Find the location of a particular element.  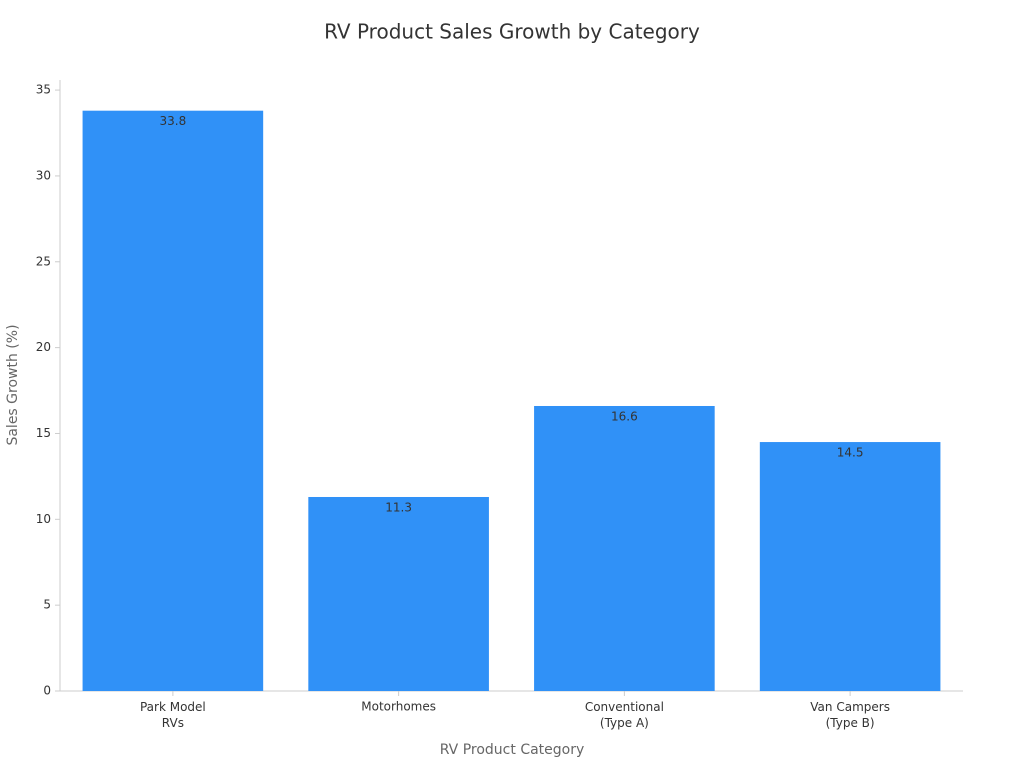

y-tick-label: 5 is located at coordinates (47, 605).